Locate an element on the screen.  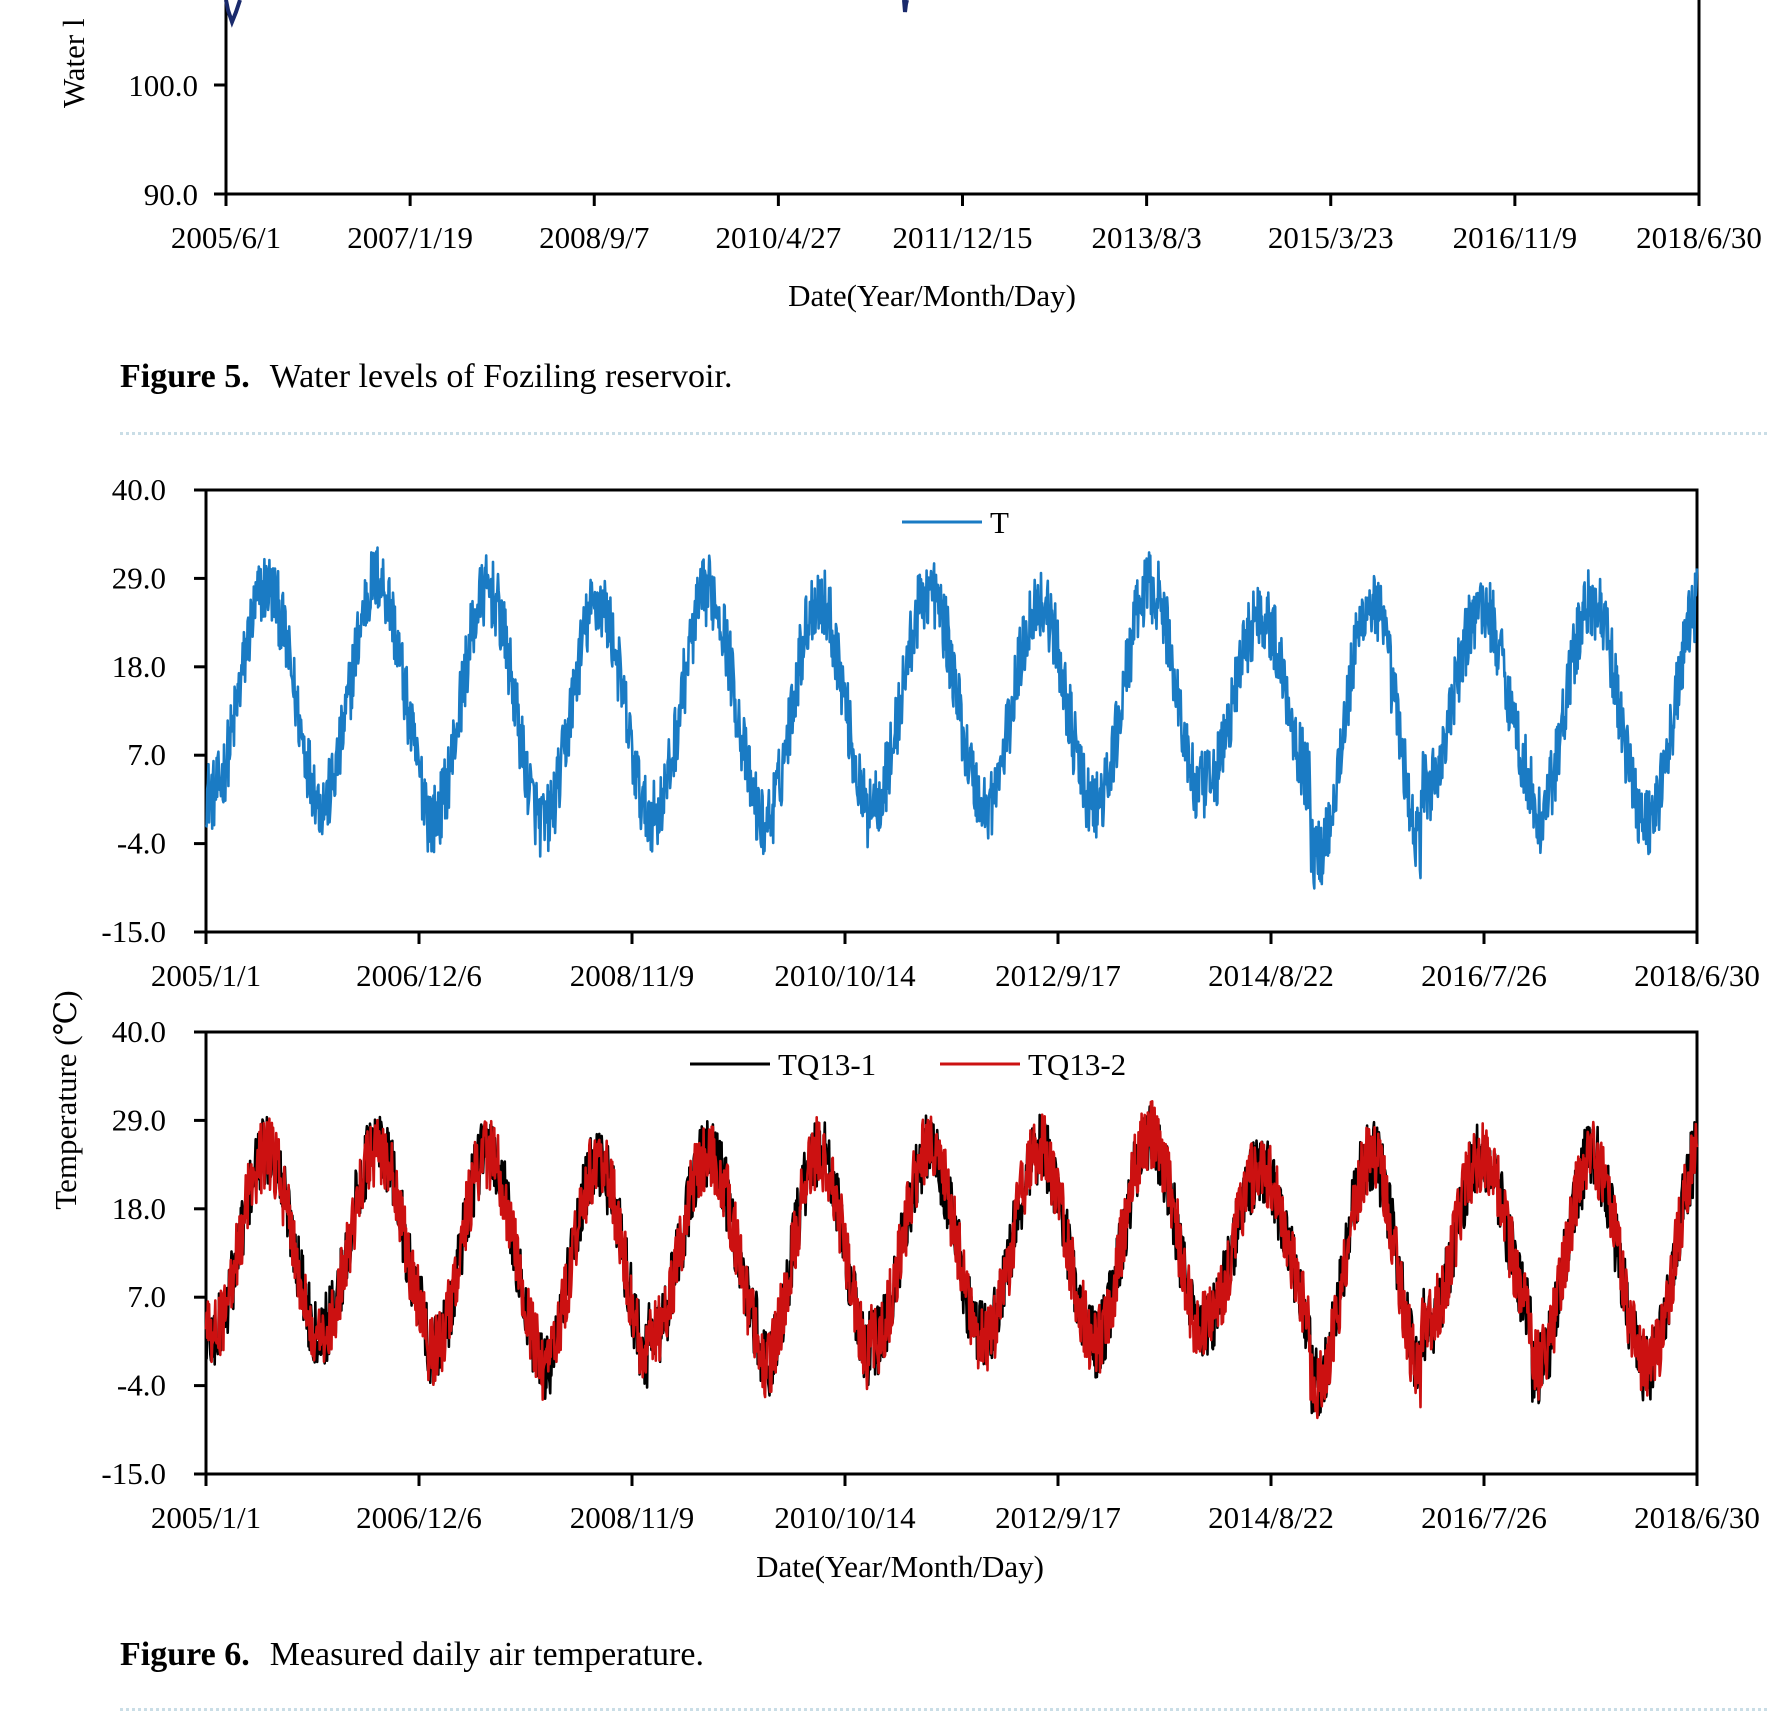
fig5-series-line is located at coordinates (566, 14).